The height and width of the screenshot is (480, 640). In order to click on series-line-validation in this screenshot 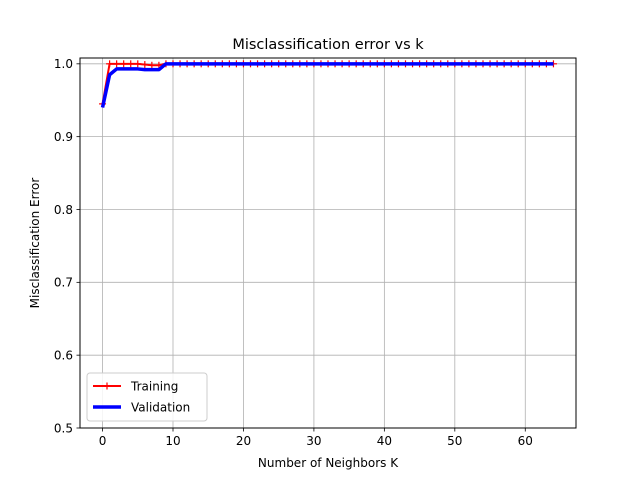, I will do `click(327, 85)`.